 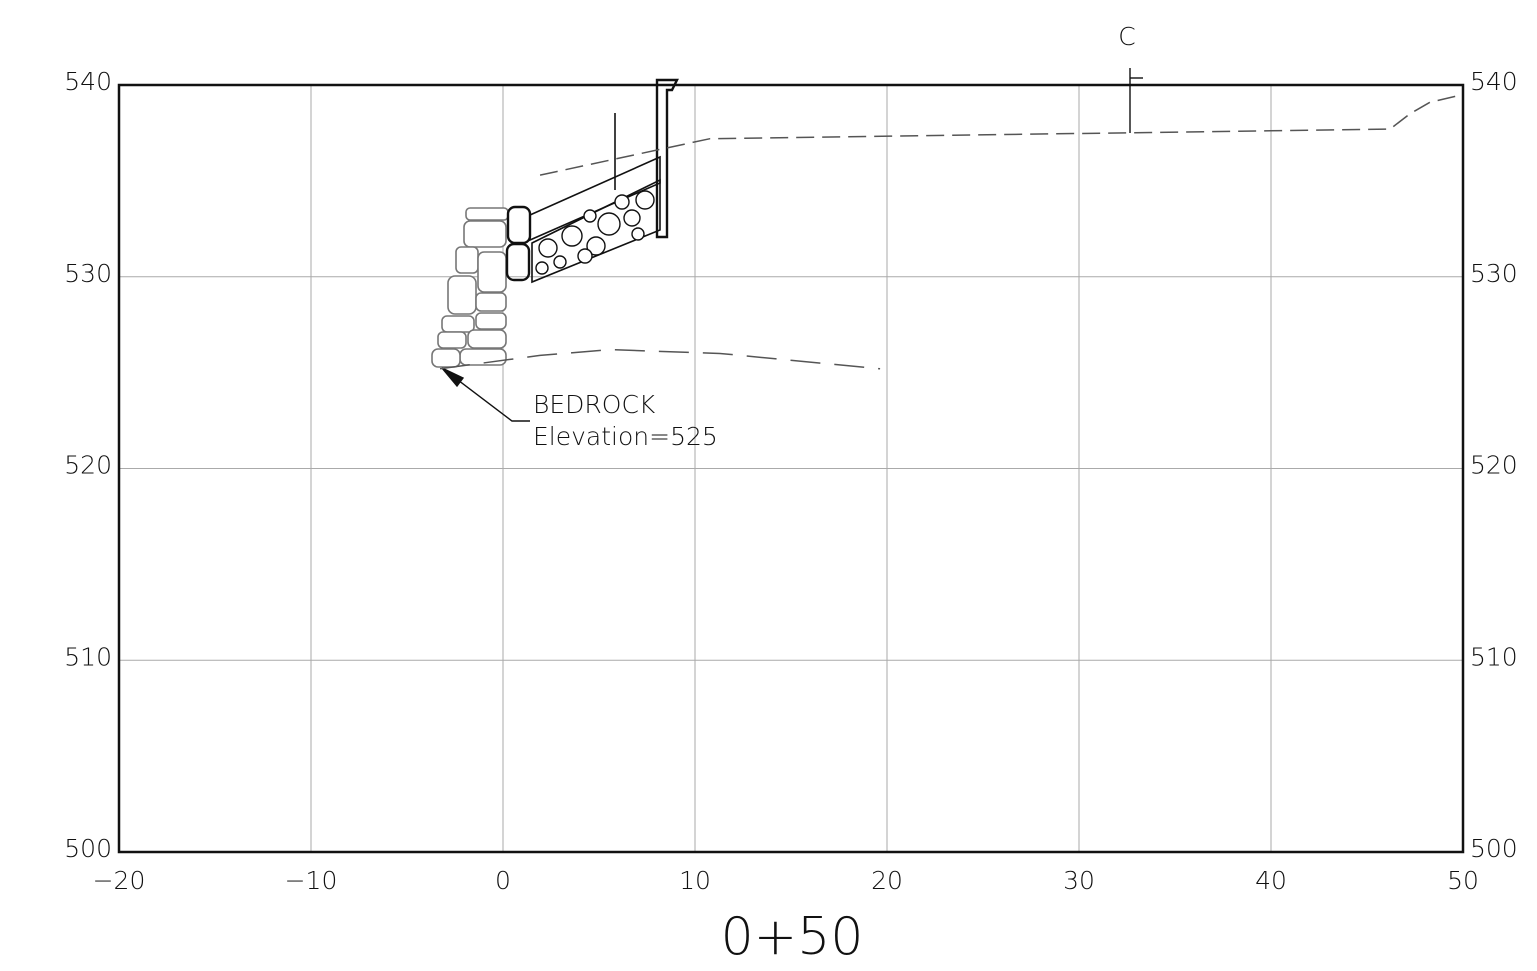 I want to click on x-tick-label: 10, so click(x=695, y=880).